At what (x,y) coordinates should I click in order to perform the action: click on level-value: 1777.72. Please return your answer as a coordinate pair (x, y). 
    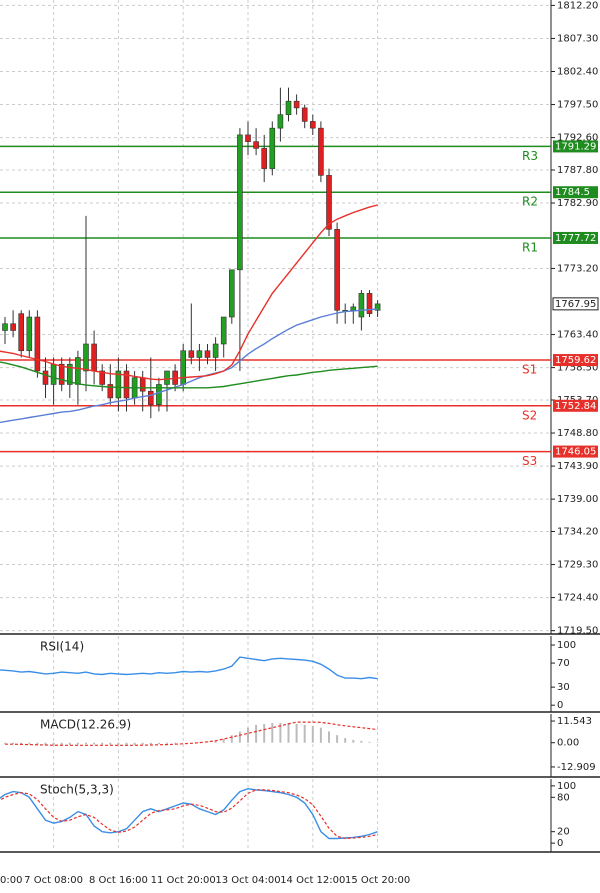
    Looking at the image, I should click on (575, 238).